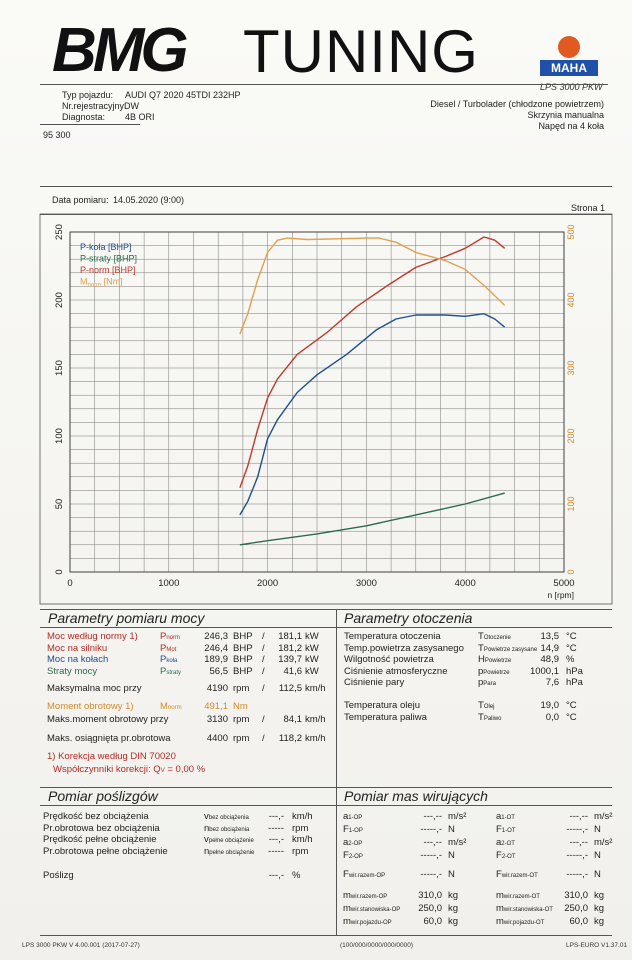 The image size is (632, 960). Describe the element at coordinates (229, 839) in the screenshot. I see `slip-row-symbol: vpełne obciążenie` at that location.